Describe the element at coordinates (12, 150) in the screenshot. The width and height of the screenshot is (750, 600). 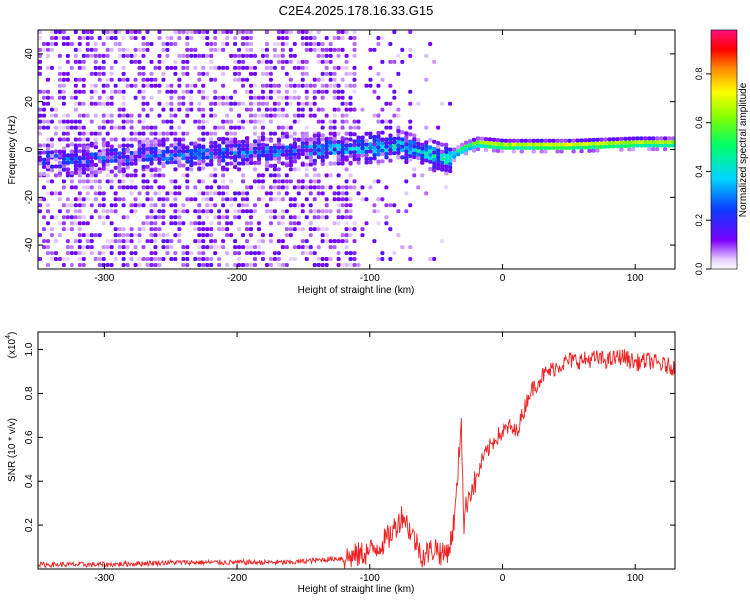
I see `spectrogram-y-axis-label: Frequency (Hz)` at that location.